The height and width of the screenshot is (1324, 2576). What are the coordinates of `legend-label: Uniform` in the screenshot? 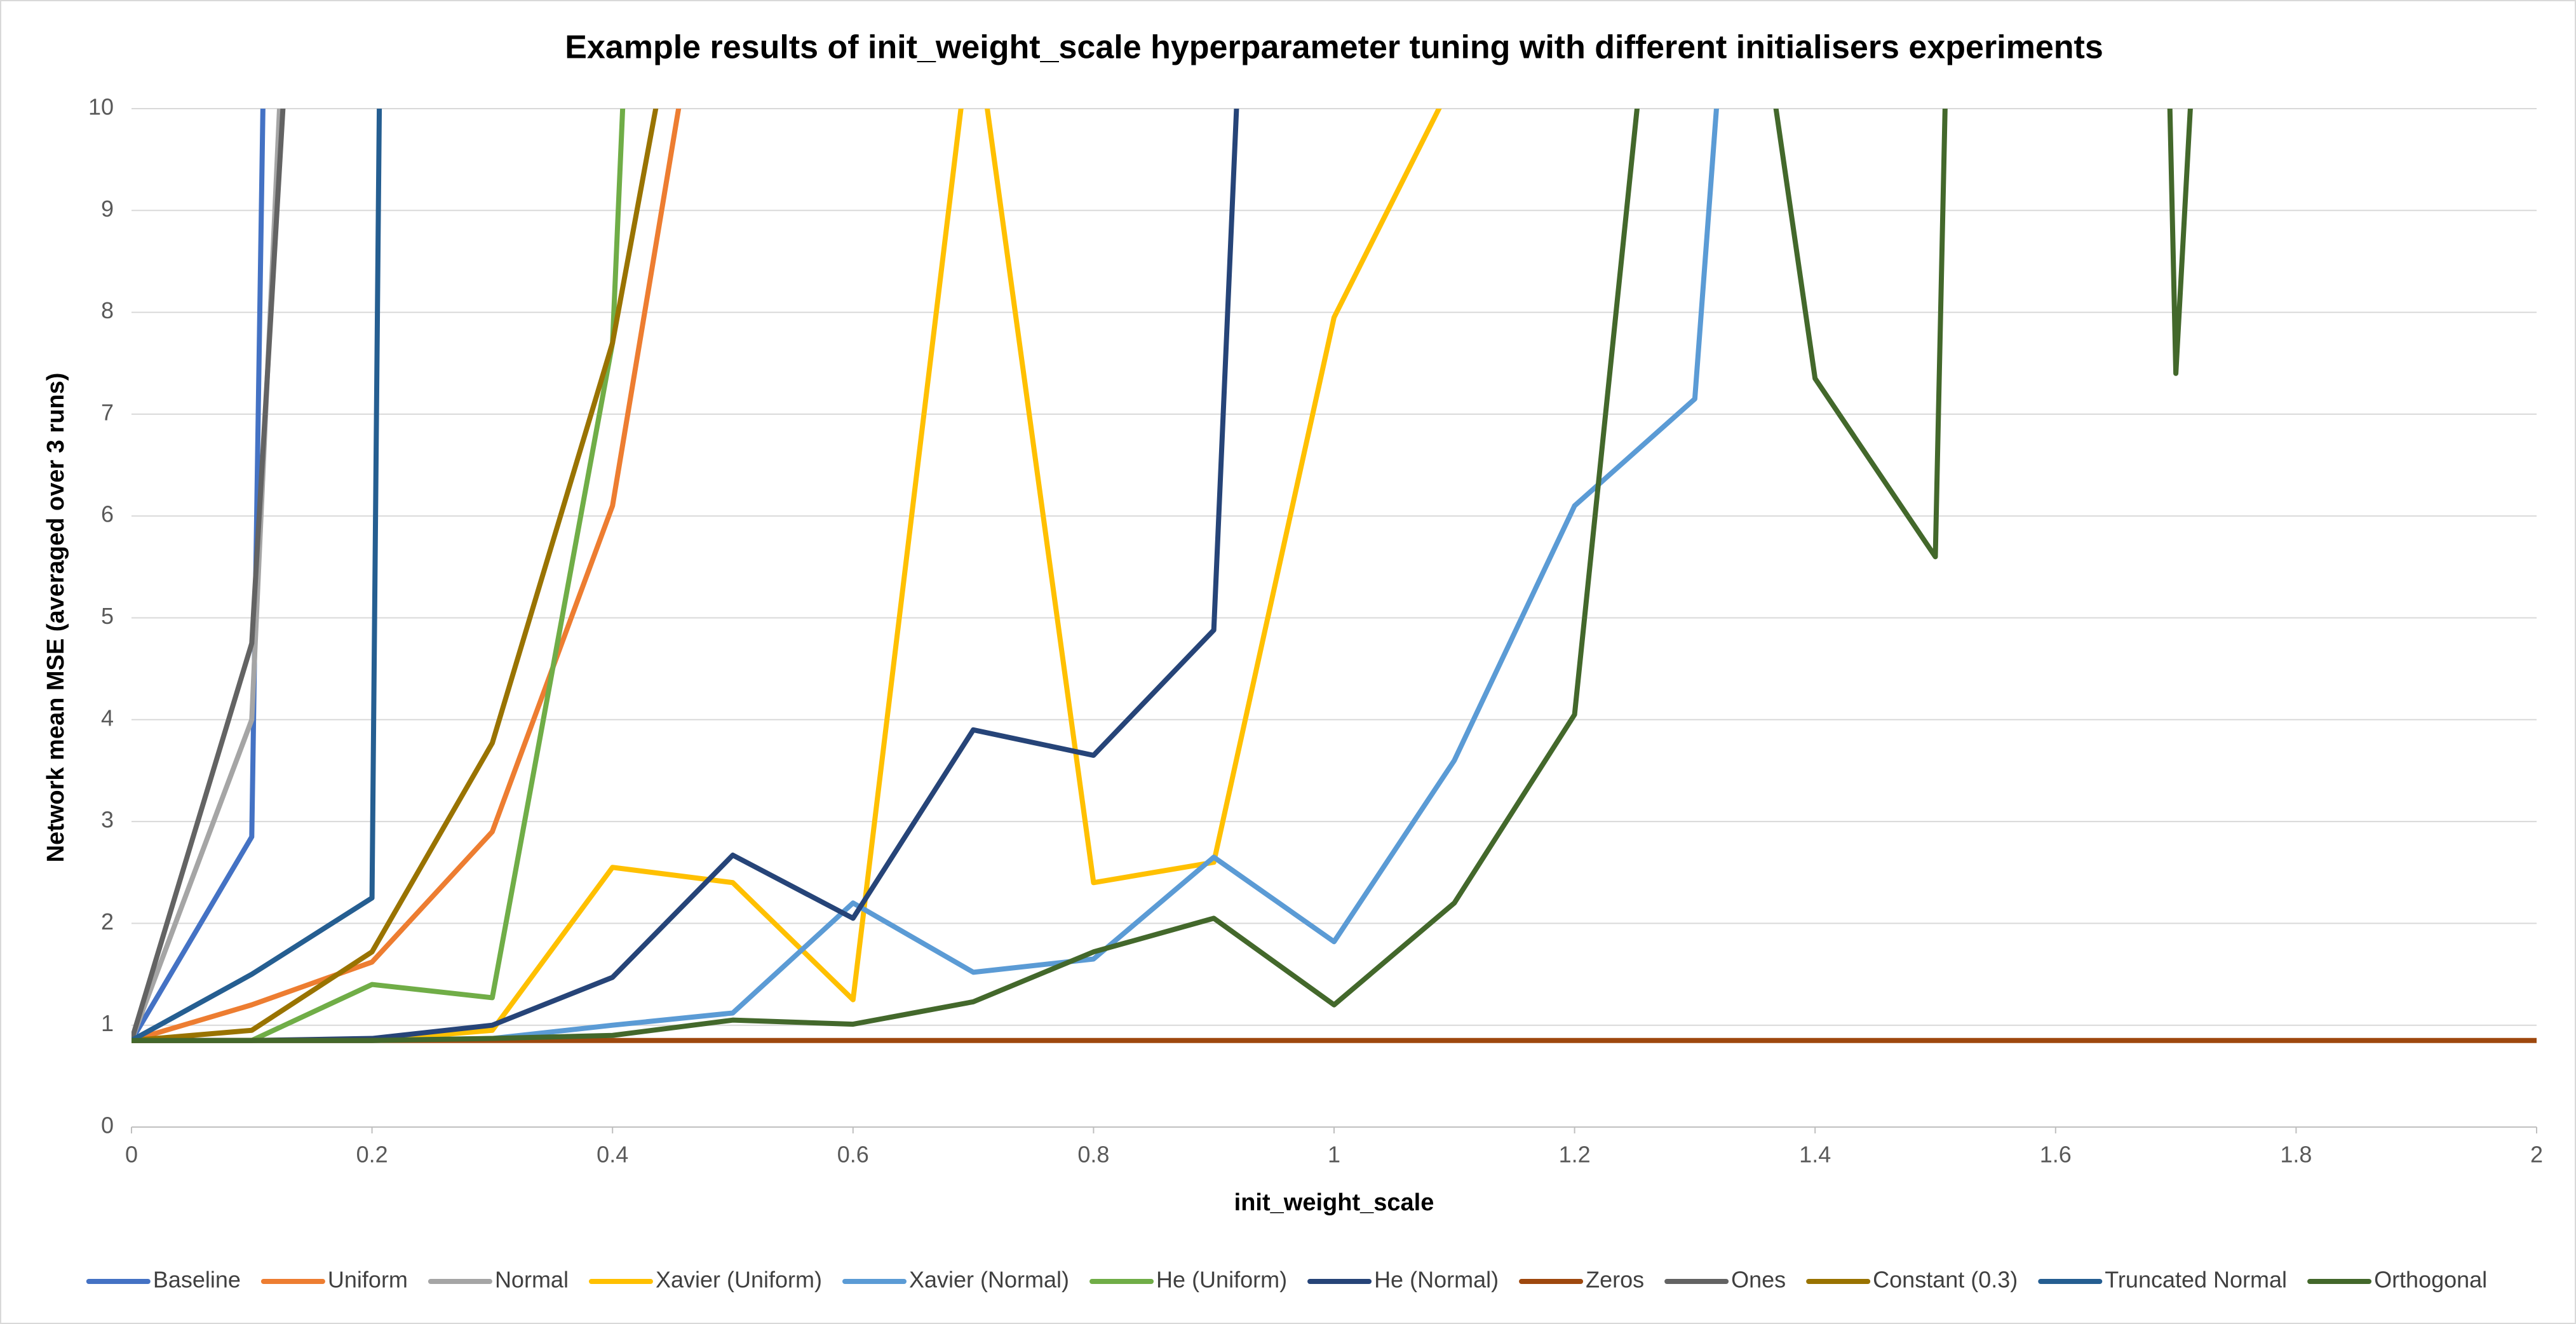 It's located at (368, 1280).